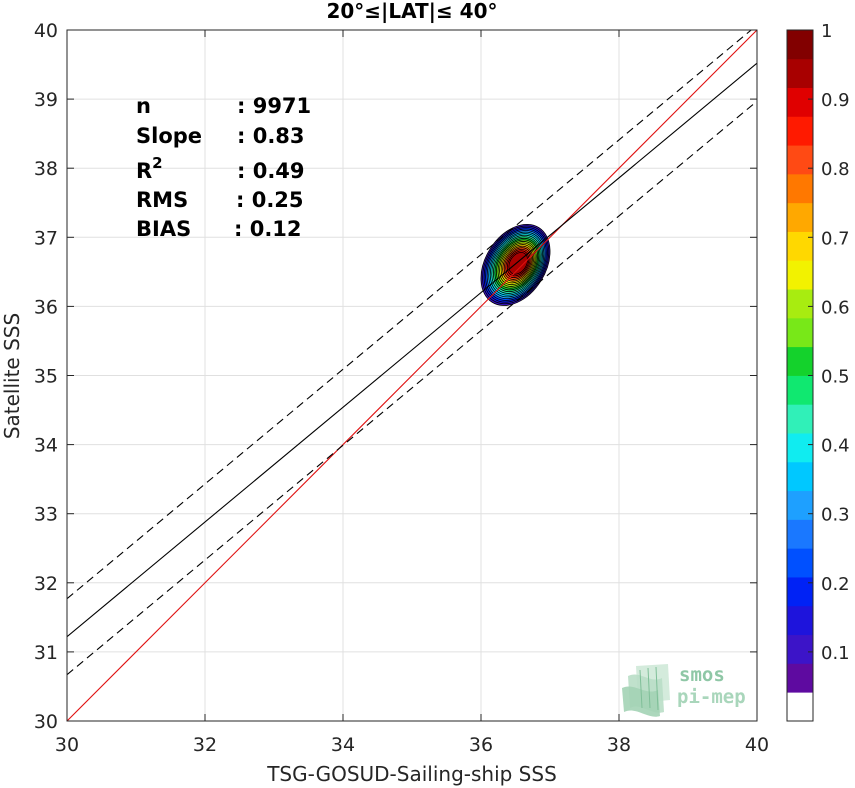 Image resolution: width=855 pixels, height=788 pixels. I want to click on x-tick-label: 34, so click(343, 745).